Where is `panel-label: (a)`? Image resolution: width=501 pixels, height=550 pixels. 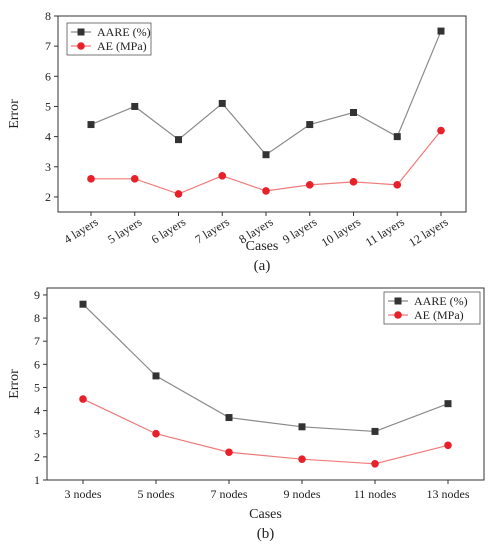 panel-label: (a) is located at coordinates (262, 266).